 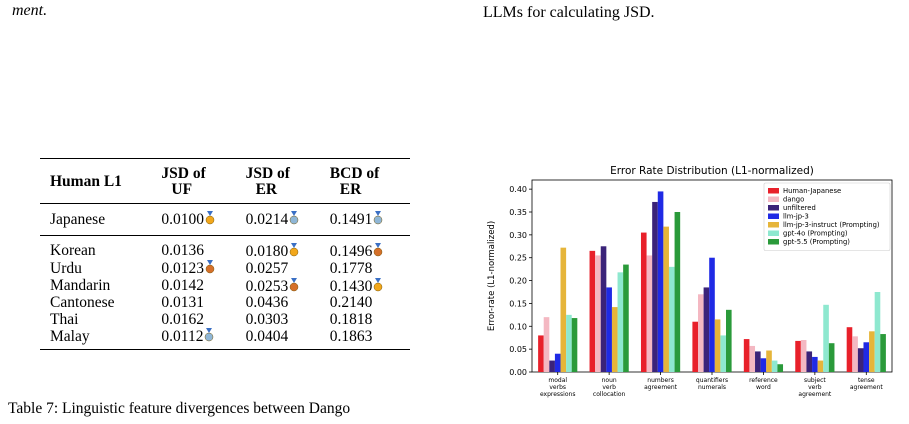 What do you see at coordinates (98, 286) in the screenshot?
I see `cell-l1: Mandarin` at bounding box center [98, 286].